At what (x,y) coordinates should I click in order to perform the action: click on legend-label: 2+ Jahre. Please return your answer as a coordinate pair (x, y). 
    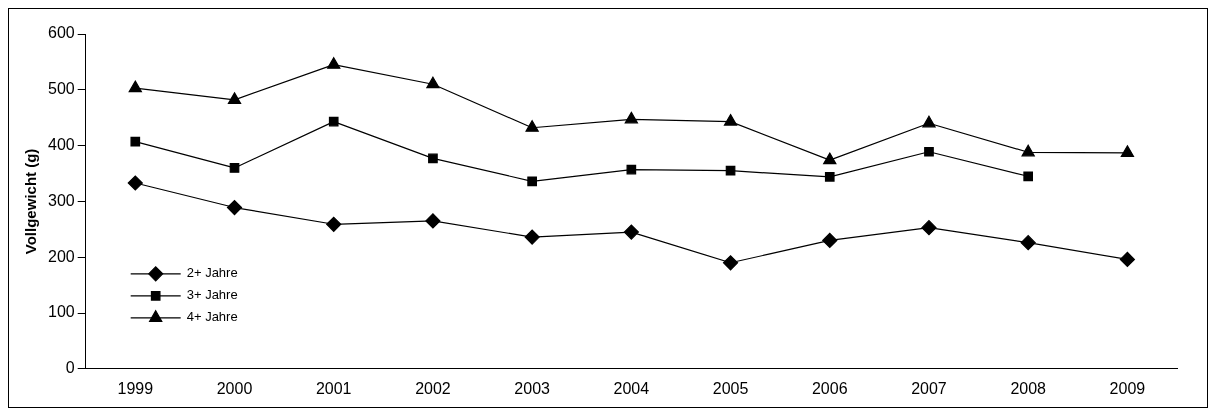
    Looking at the image, I should click on (212, 273).